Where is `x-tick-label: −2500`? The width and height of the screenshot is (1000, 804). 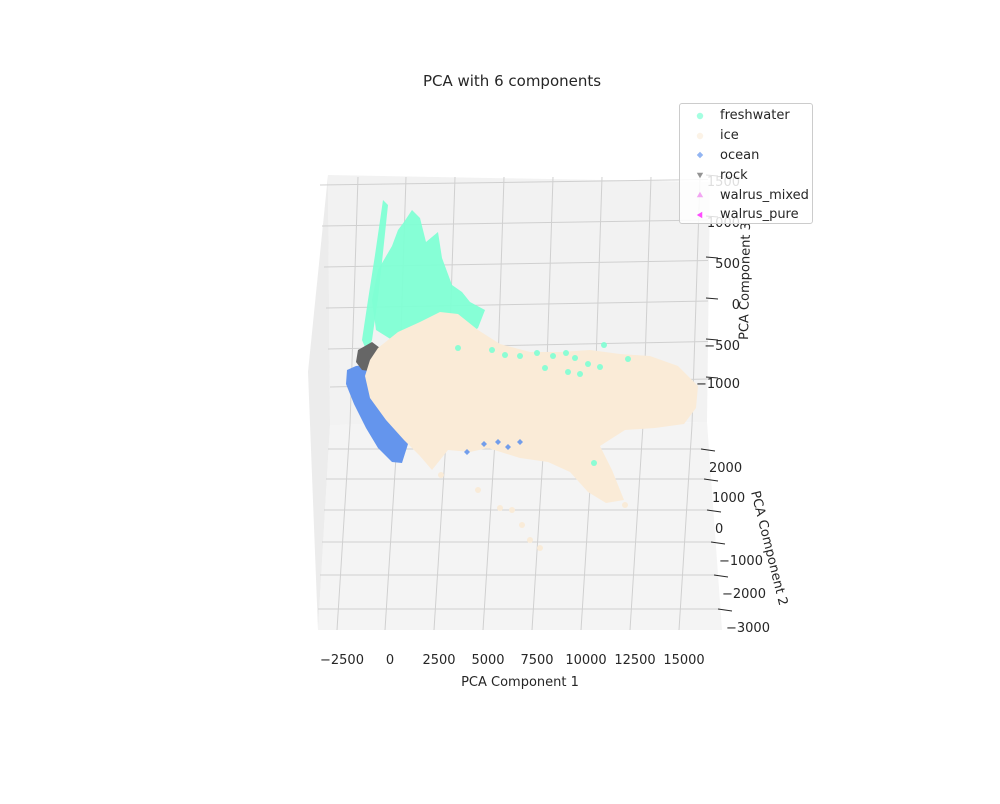 x-tick-label: −2500 is located at coordinates (342, 660).